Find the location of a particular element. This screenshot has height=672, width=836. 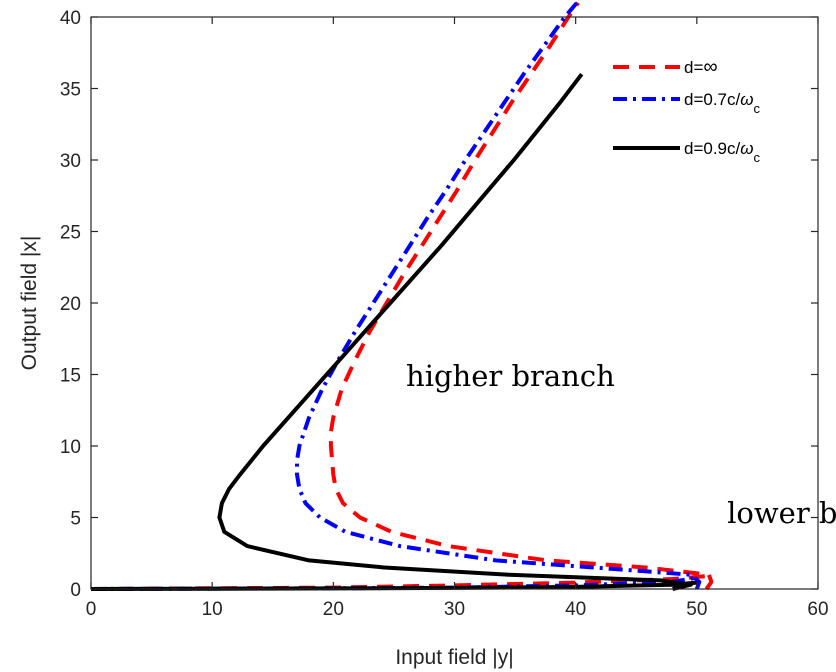

legend-label-1: d=∞ is located at coordinates (701, 67).